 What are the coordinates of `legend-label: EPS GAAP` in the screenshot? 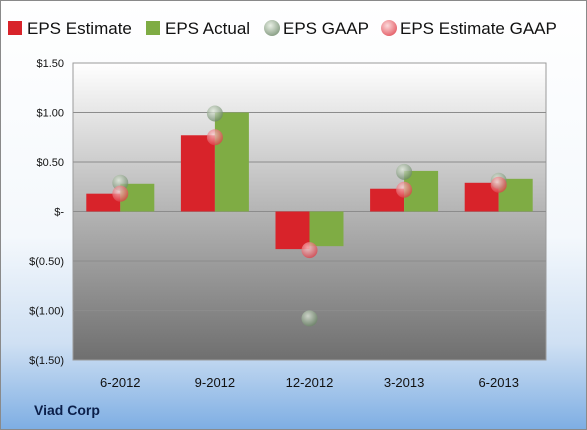 It's located at (326, 28).